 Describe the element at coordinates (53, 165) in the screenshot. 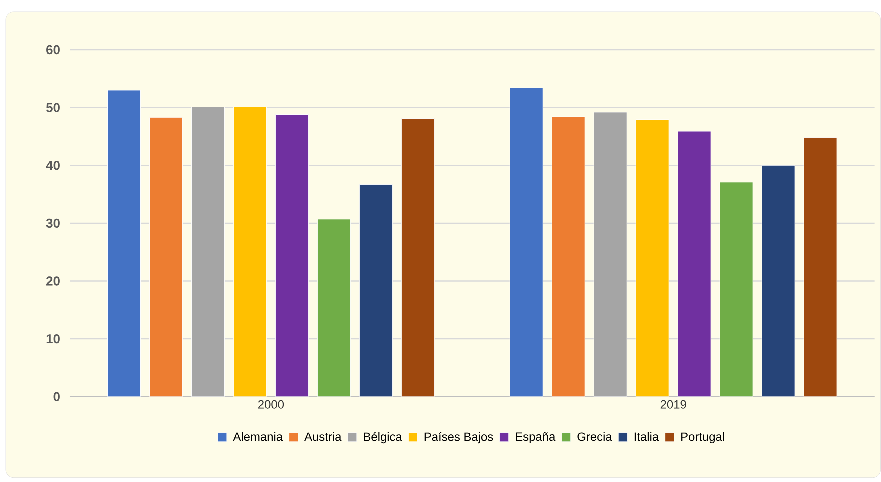

I see `y-tick-label: 40` at that location.